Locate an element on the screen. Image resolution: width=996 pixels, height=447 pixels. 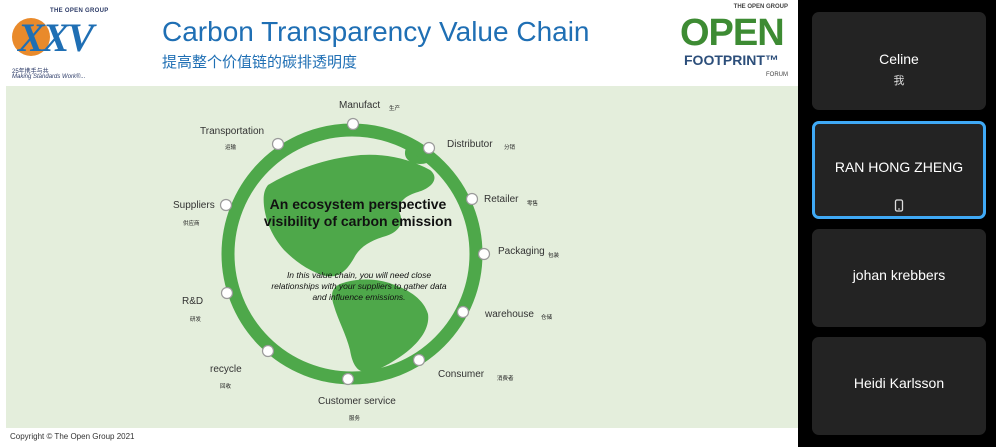
node-label: Consumer is located at coordinates (461, 374).